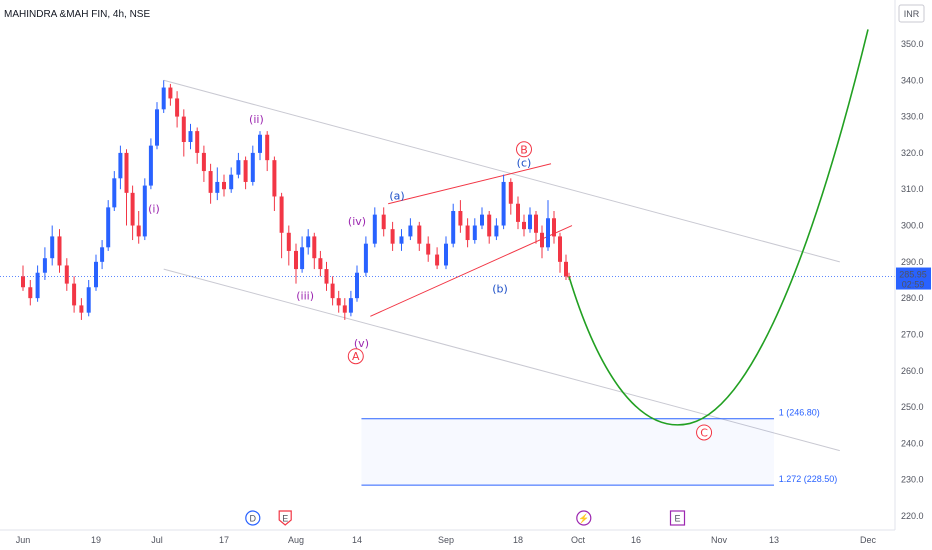 The image size is (932, 550). I want to click on x-tick-label: Aug, so click(296, 540).